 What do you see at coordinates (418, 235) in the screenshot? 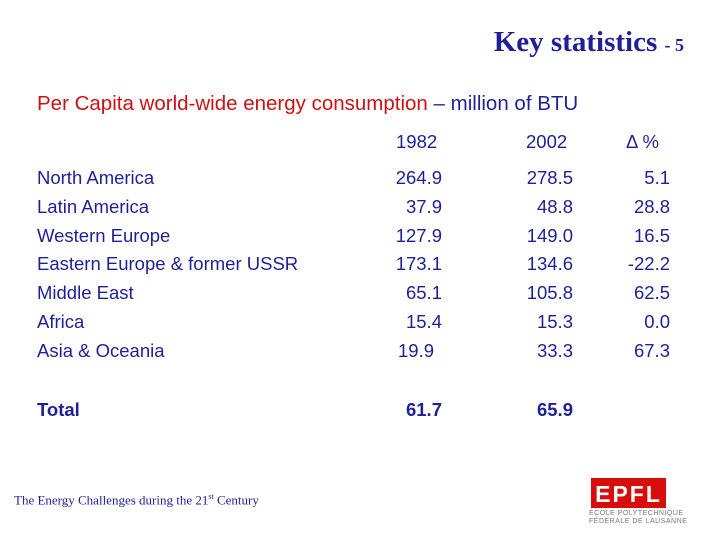
I see `value-1982: 127.9` at bounding box center [418, 235].